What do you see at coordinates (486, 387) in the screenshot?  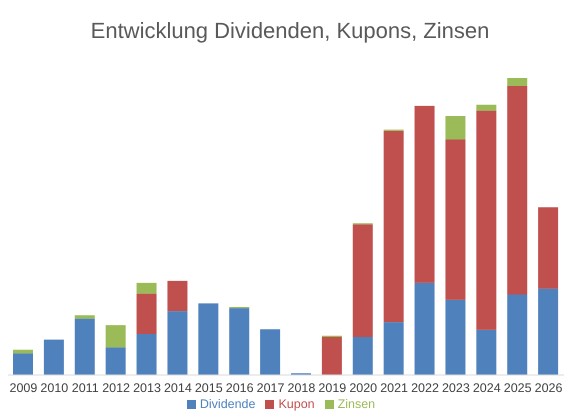 I see `x-tick-label: 2024` at bounding box center [486, 387].